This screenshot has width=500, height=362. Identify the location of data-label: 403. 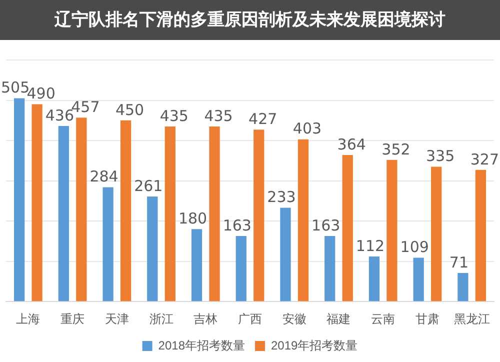
(307, 129).